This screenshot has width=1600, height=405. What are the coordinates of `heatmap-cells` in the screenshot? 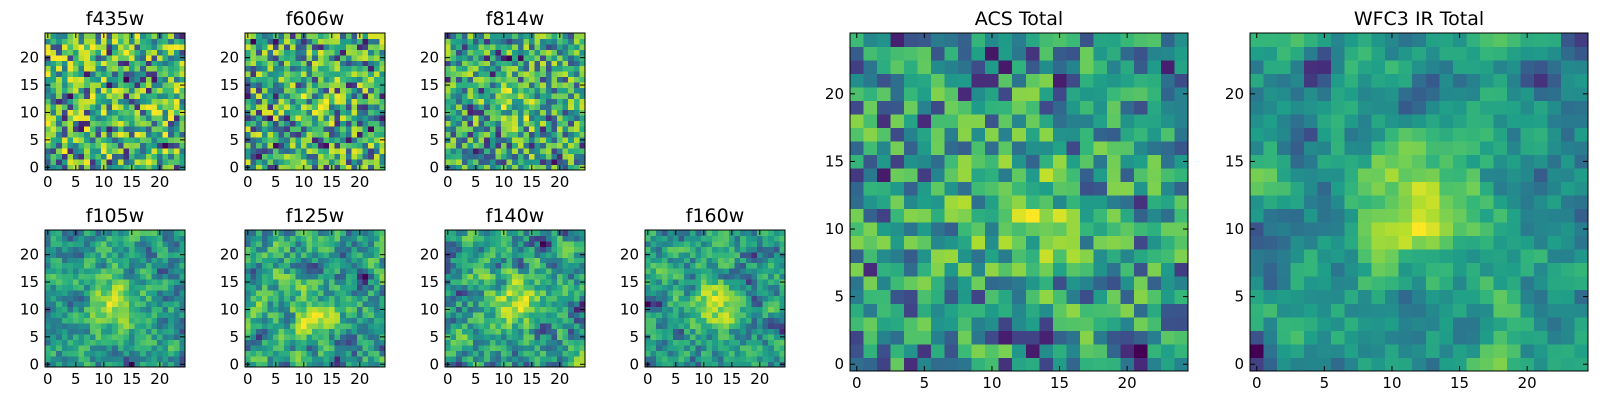 It's located at (515, 298).